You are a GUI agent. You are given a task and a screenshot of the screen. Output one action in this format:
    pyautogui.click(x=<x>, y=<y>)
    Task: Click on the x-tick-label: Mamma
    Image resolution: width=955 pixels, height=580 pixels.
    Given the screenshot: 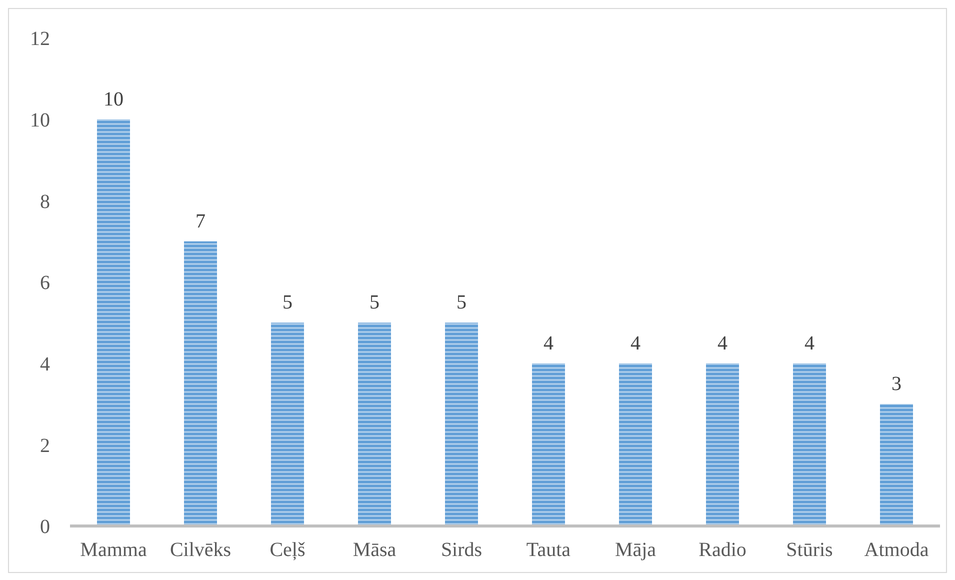 What is the action you would take?
    pyautogui.click(x=113, y=550)
    